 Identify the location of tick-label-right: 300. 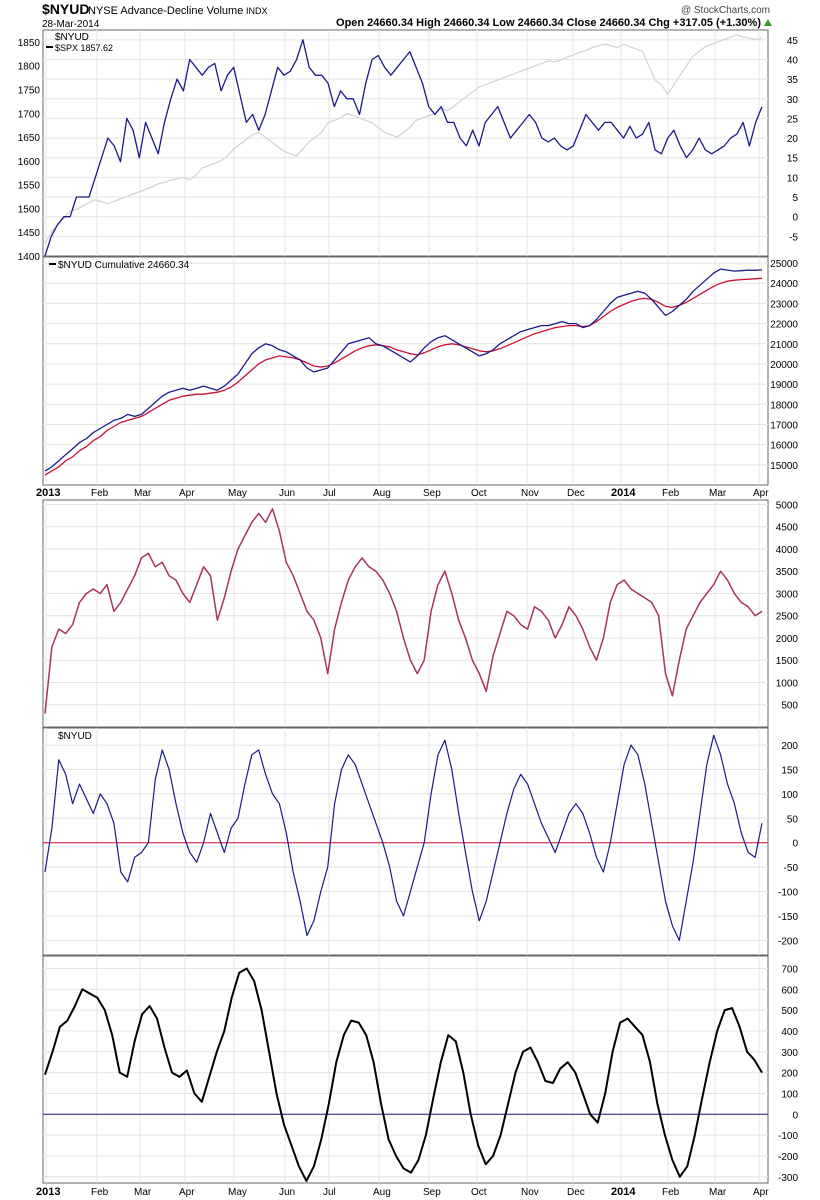
(789, 1053).